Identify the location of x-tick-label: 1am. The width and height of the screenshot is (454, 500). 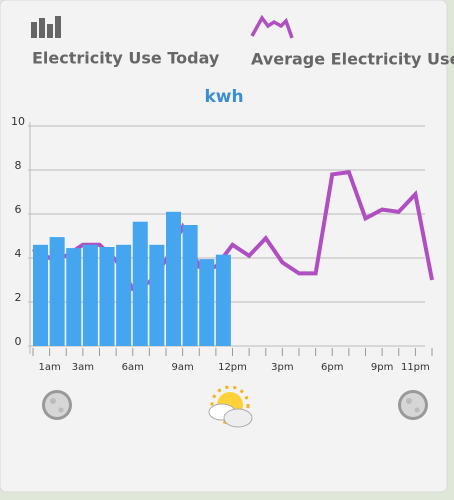
(50, 367).